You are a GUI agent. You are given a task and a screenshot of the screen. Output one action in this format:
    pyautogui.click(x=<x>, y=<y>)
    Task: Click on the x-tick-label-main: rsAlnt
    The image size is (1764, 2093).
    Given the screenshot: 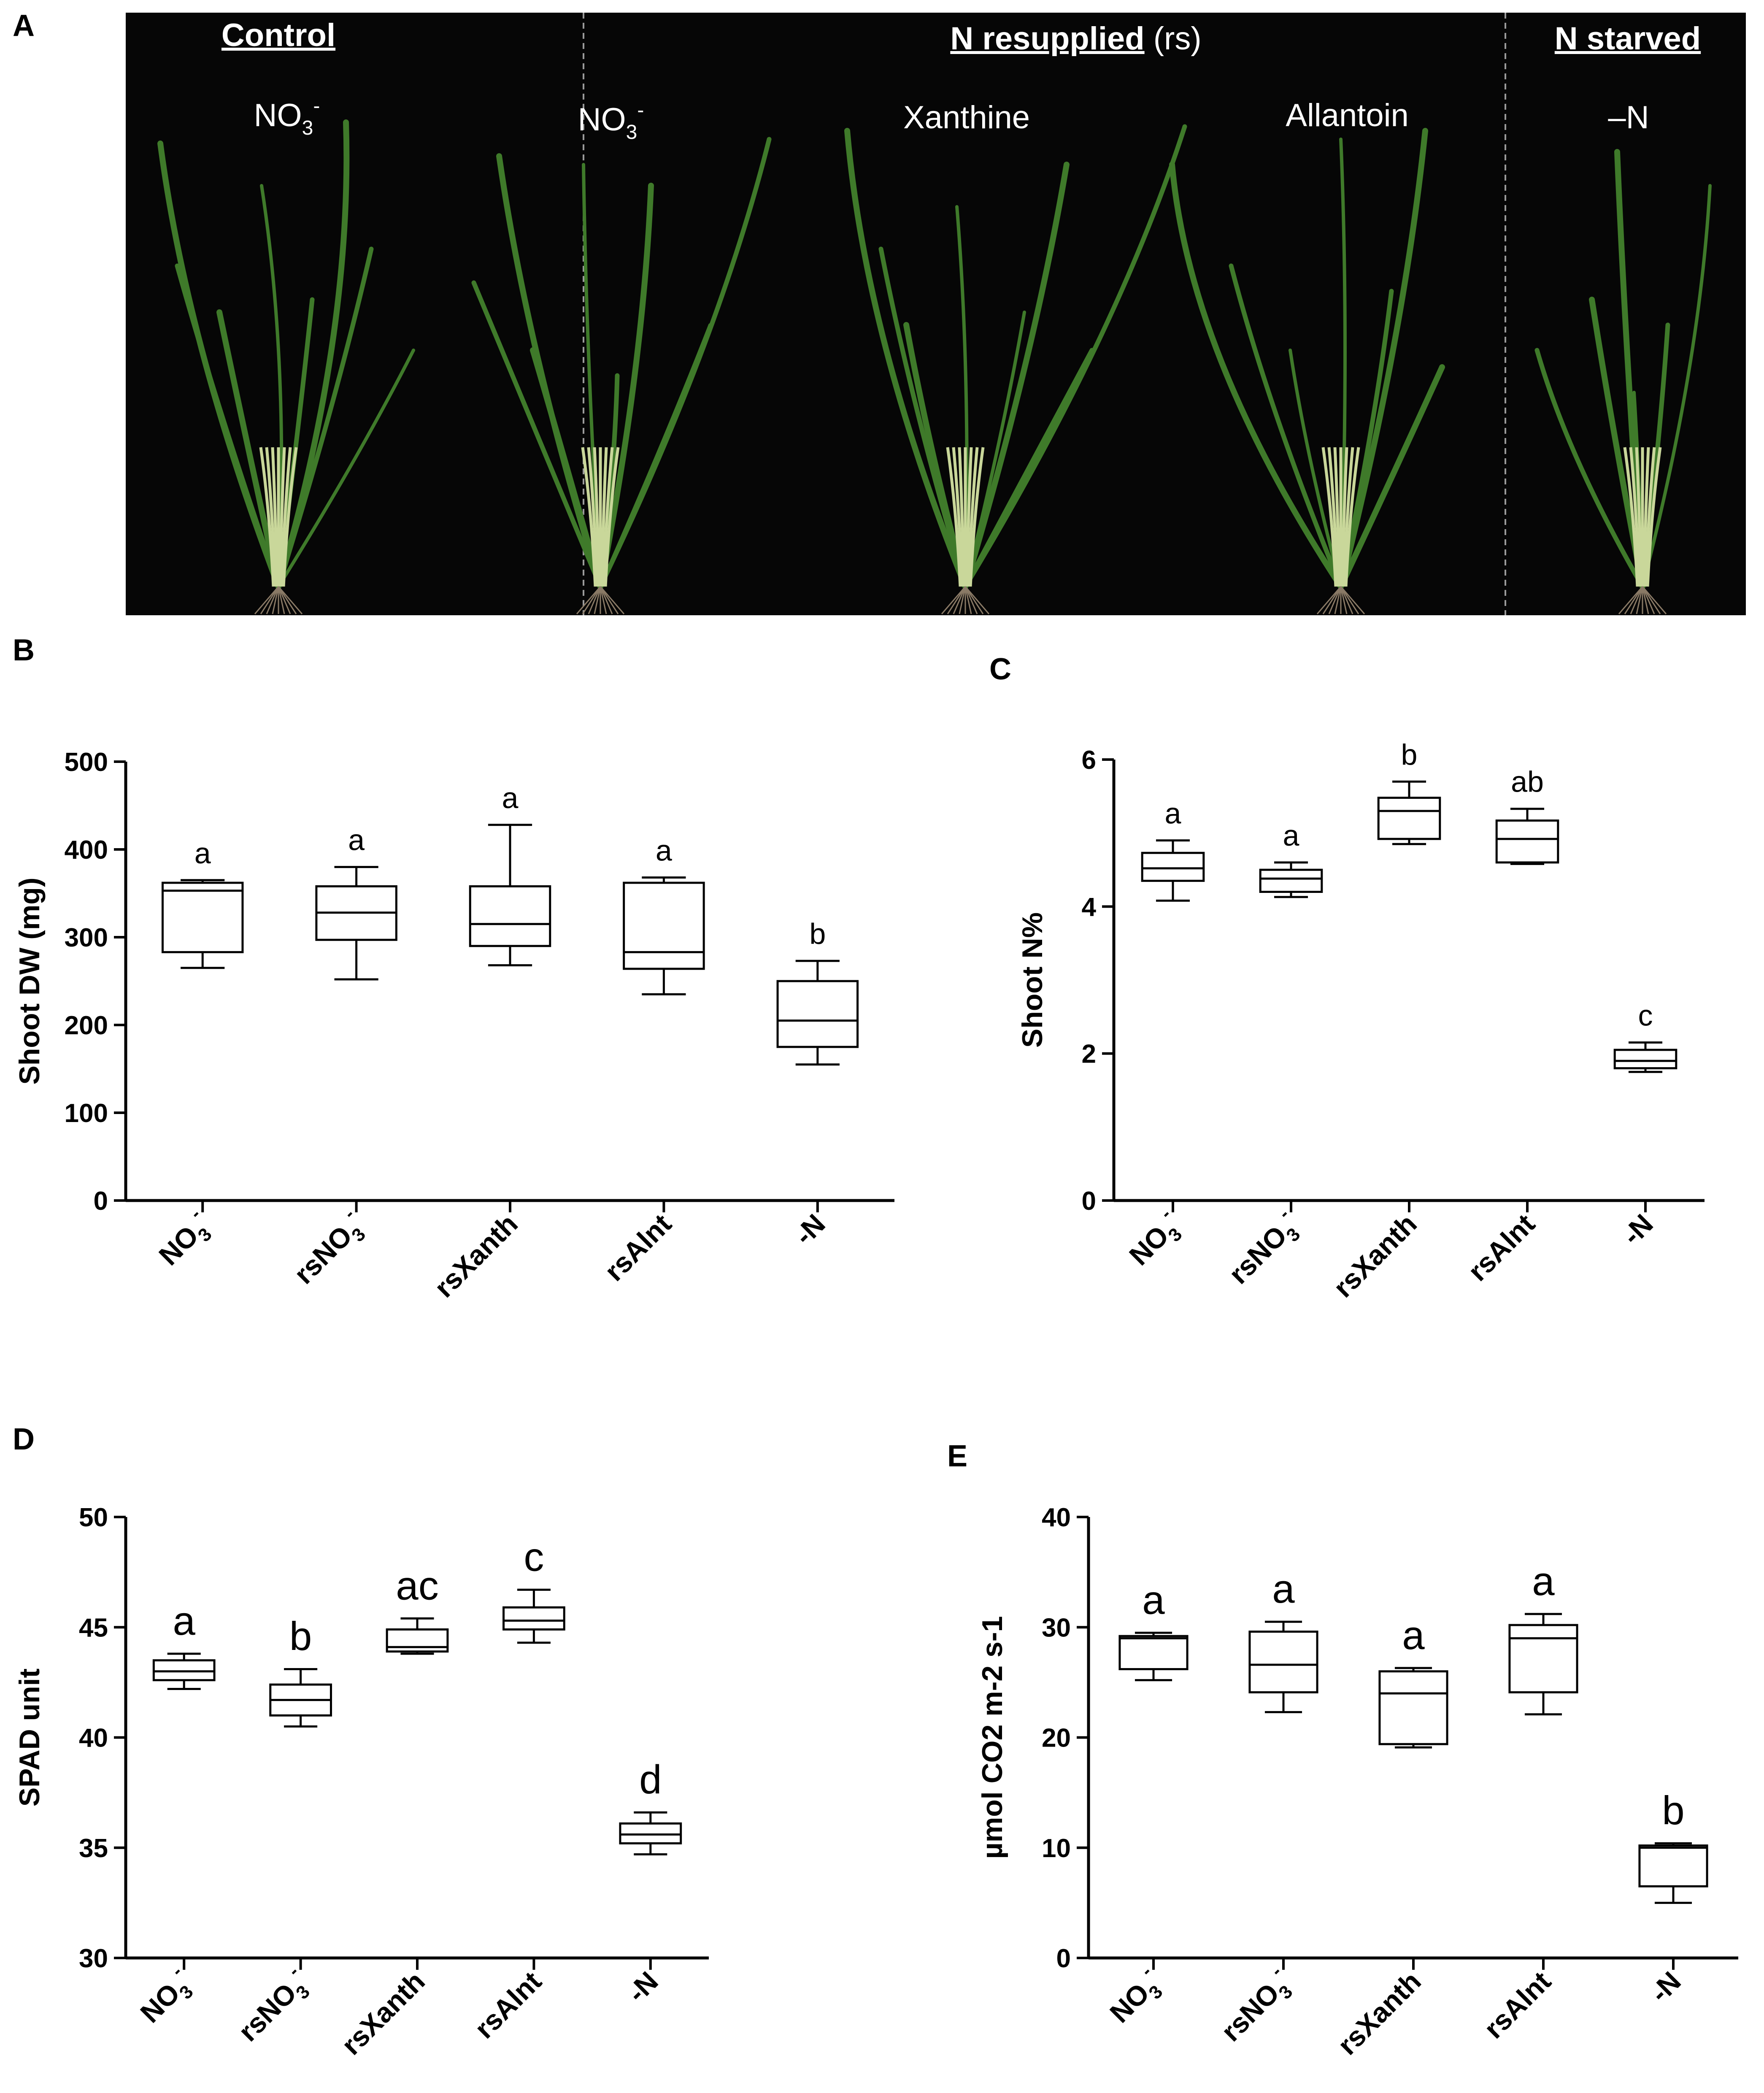 What is the action you would take?
    pyautogui.click(x=1518, y=2005)
    